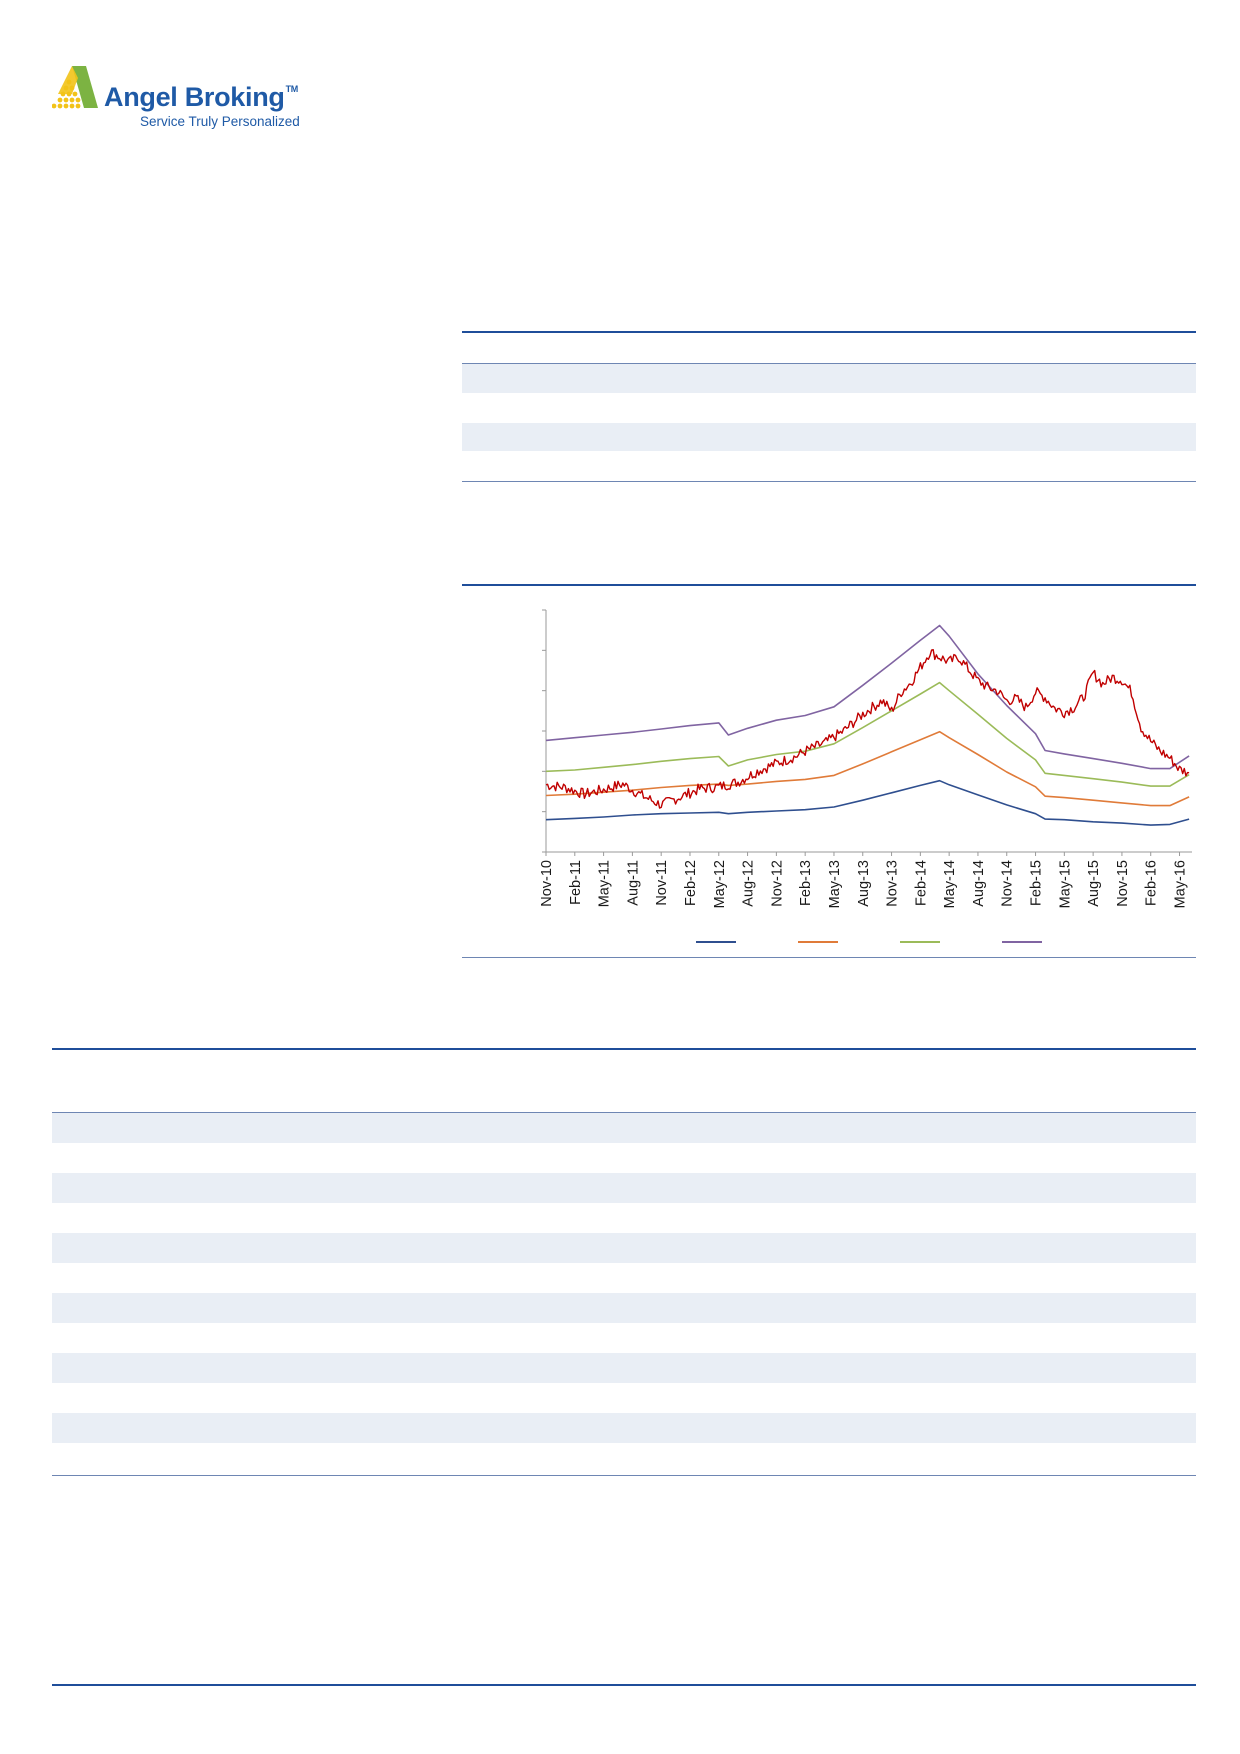 This screenshot has height=1754, width=1240. What do you see at coordinates (75, 87) in the screenshot?
I see `logo-mark-icon` at bounding box center [75, 87].